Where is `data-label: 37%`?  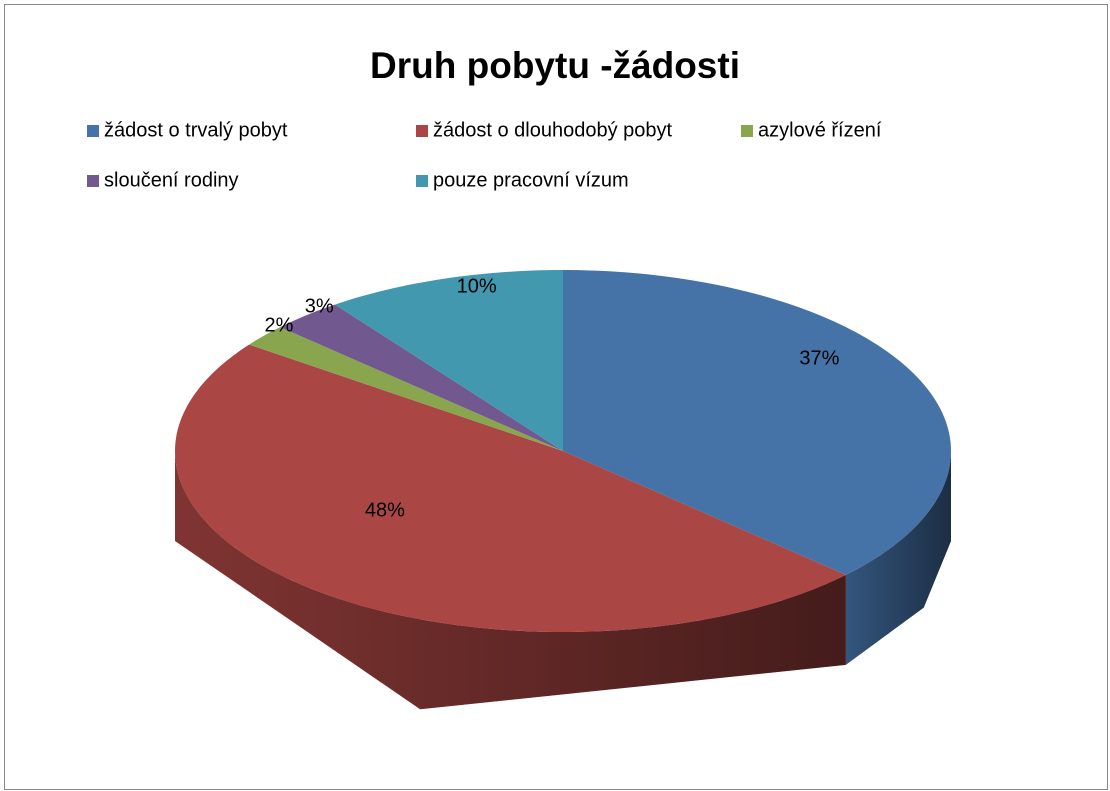
data-label: 37% is located at coordinates (819, 359).